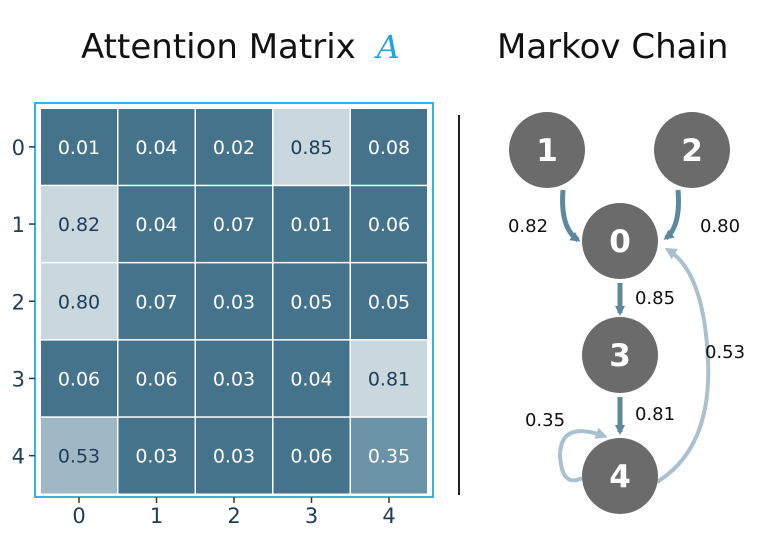 The width and height of the screenshot is (781, 538). Describe the element at coordinates (218, 47) in the screenshot. I see `attention-matrix-title-text: Attention Matrix` at that location.